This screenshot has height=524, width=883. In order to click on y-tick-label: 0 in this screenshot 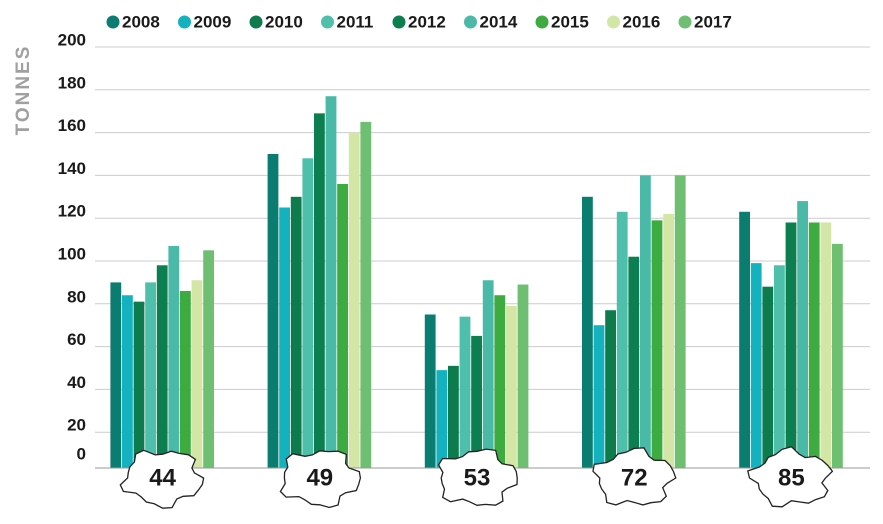, I will do `click(81, 453)`.